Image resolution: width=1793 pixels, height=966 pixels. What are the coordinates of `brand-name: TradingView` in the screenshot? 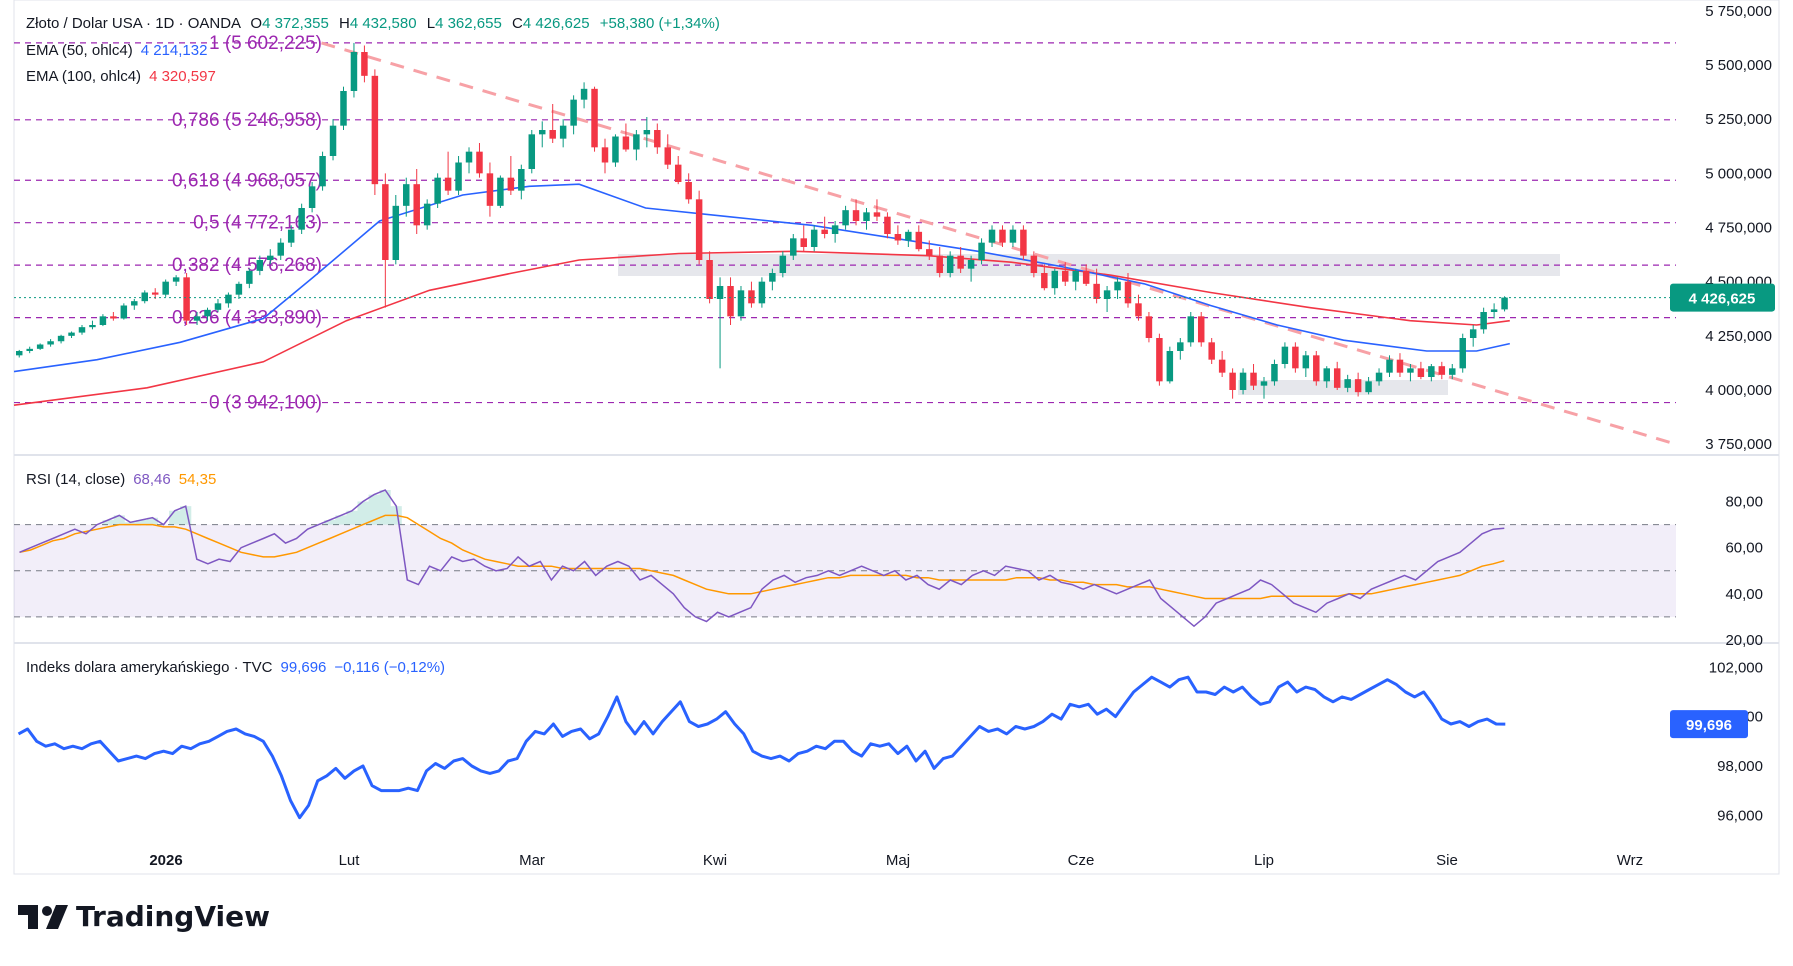 It's located at (173, 916).